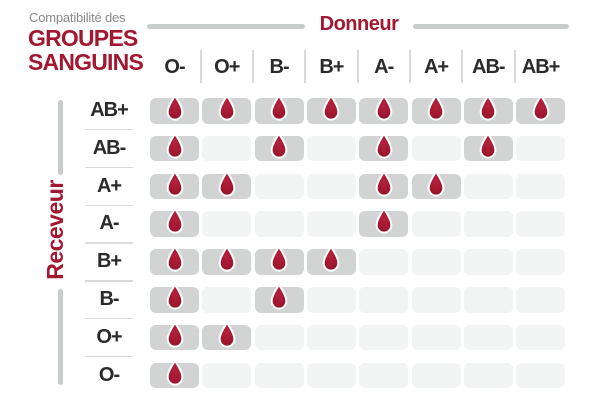 Image resolution: width=600 pixels, height=400 pixels. Describe the element at coordinates (488, 375) in the screenshot. I see `grid-cell-O--from-AB-` at that location.